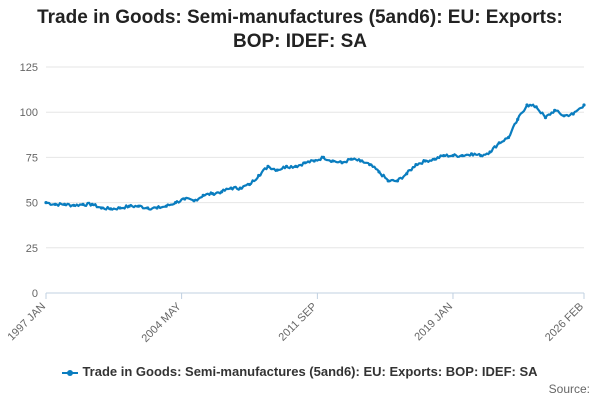  I want to click on y-tick-label: 75, so click(32, 158).